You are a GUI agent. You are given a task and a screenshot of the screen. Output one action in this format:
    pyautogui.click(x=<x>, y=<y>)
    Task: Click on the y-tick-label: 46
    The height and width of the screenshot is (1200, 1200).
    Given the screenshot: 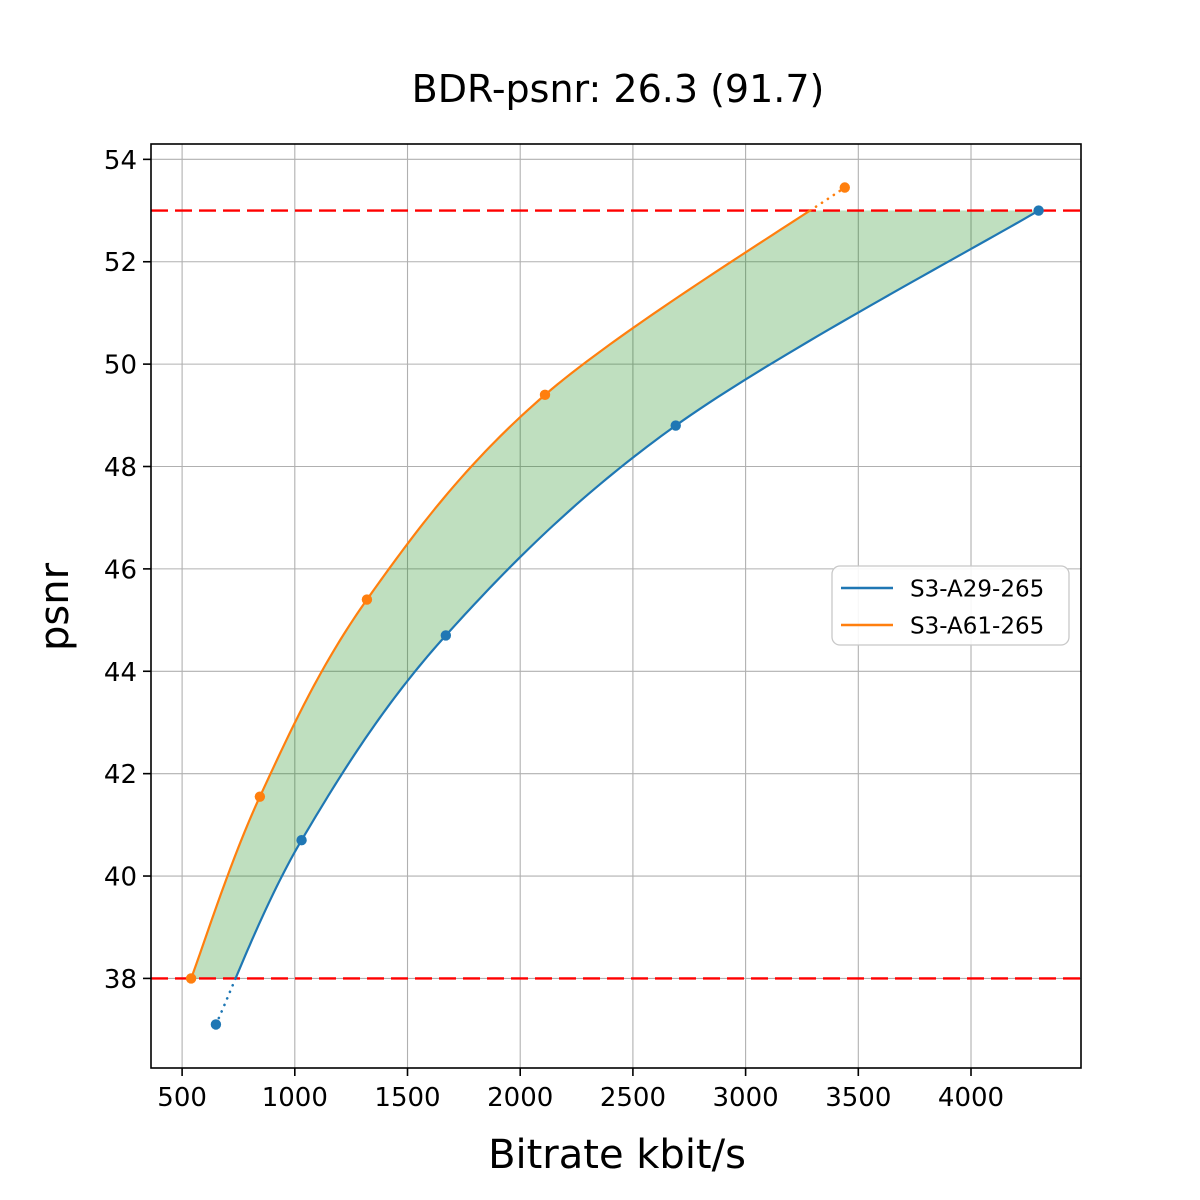 What is the action you would take?
    pyautogui.click(x=120, y=570)
    